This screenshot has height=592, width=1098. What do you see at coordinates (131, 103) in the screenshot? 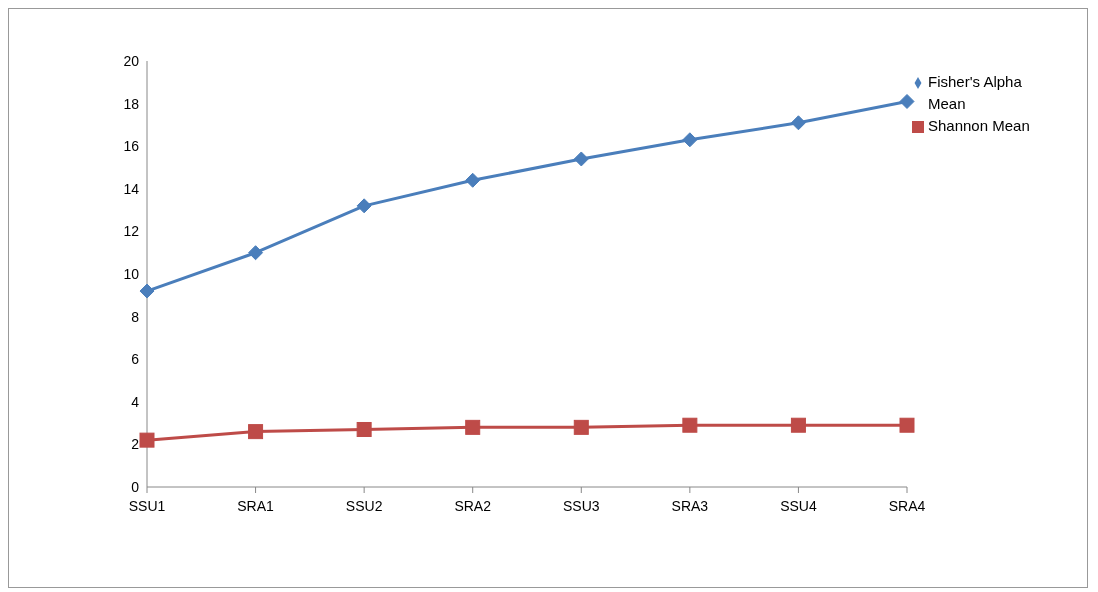
I see `y-tick-label: 18` at bounding box center [131, 103].